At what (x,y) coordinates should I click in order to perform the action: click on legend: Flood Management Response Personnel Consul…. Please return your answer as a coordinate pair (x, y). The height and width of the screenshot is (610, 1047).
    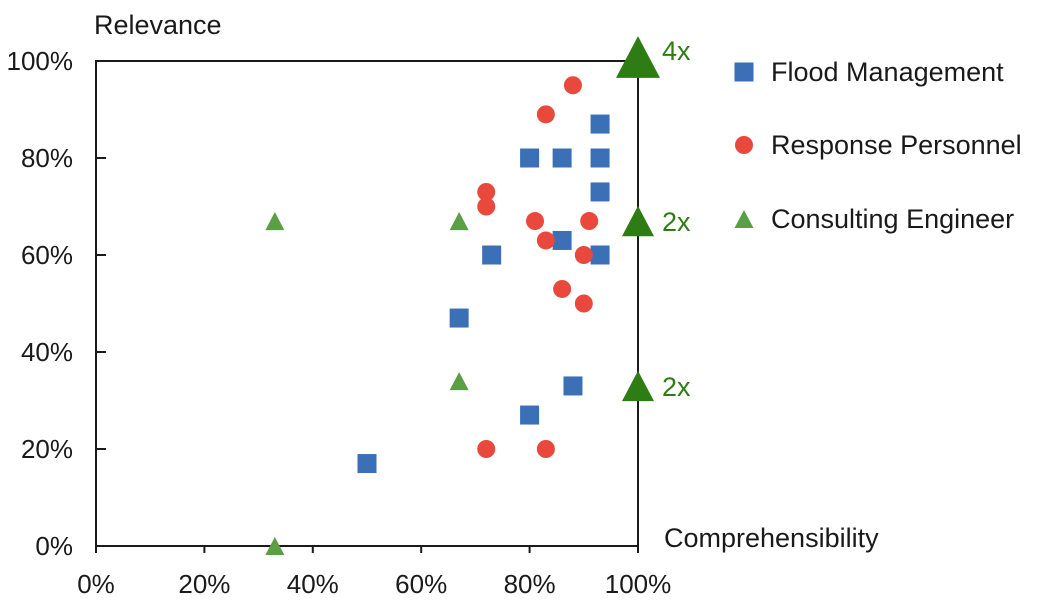
    Looking at the image, I should click on (878, 145).